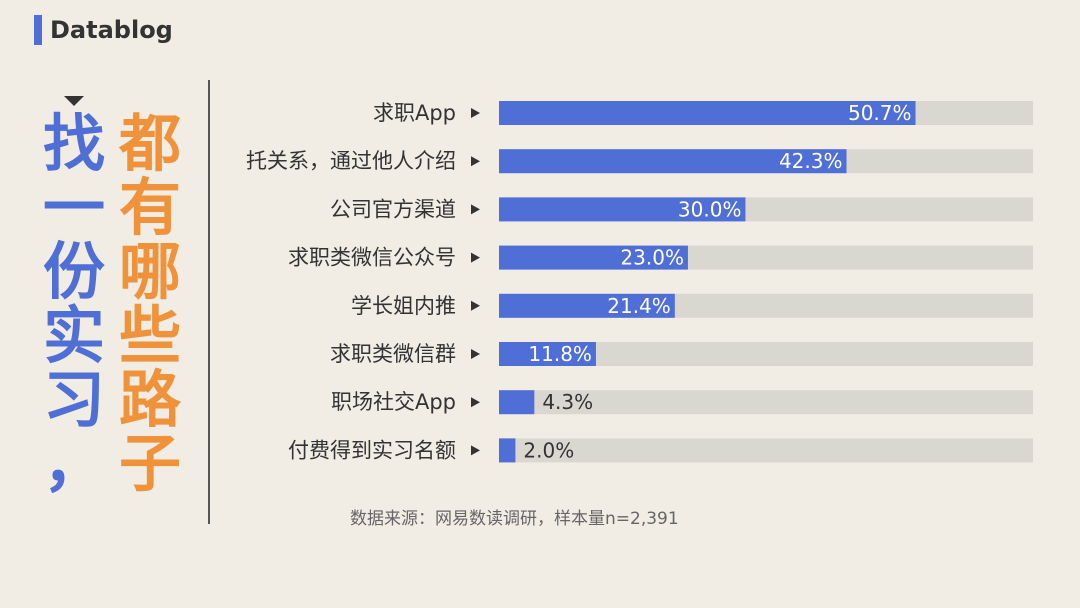 This screenshot has height=608, width=1080. What do you see at coordinates (403, 306) in the screenshot?
I see `category-label: 学长姐内推` at bounding box center [403, 306].